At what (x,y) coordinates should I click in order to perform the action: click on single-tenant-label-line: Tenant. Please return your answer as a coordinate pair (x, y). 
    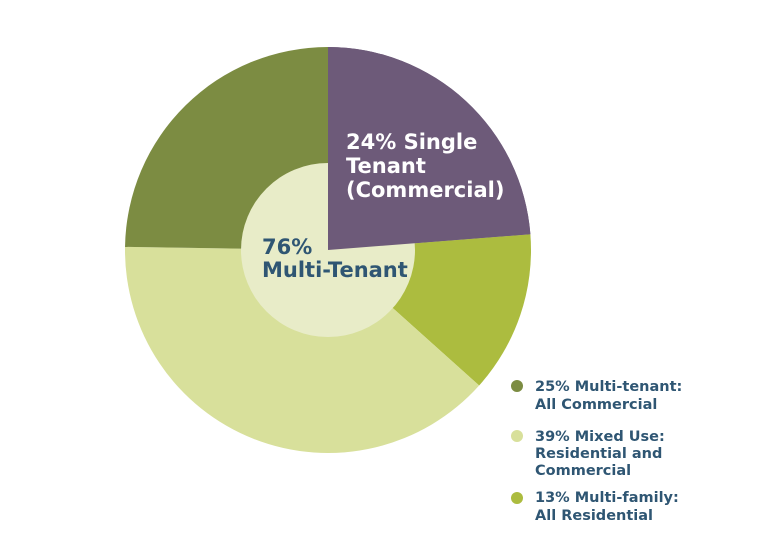
    Looking at the image, I should click on (386, 166).